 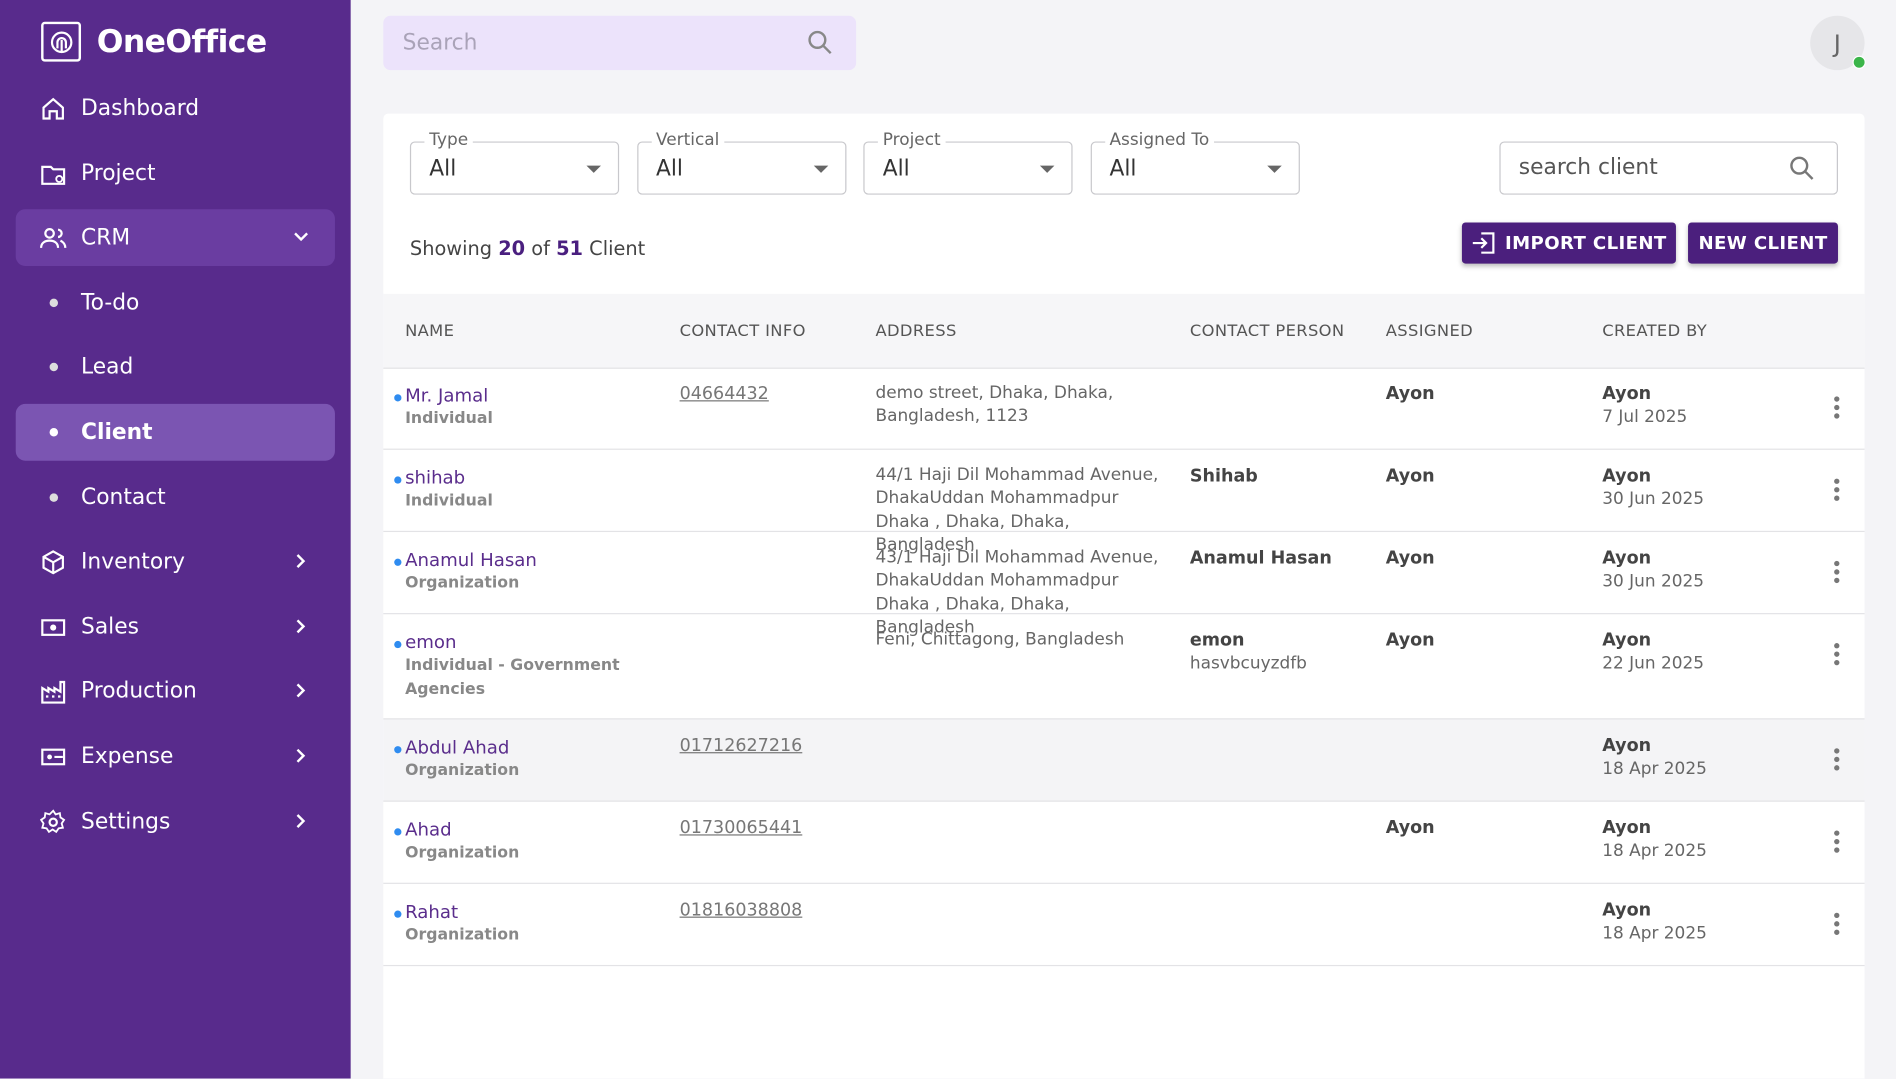 What do you see at coordinates (620, 43) in the screenshot?
I see `global-search: Search` at bounding box center [620, 43].